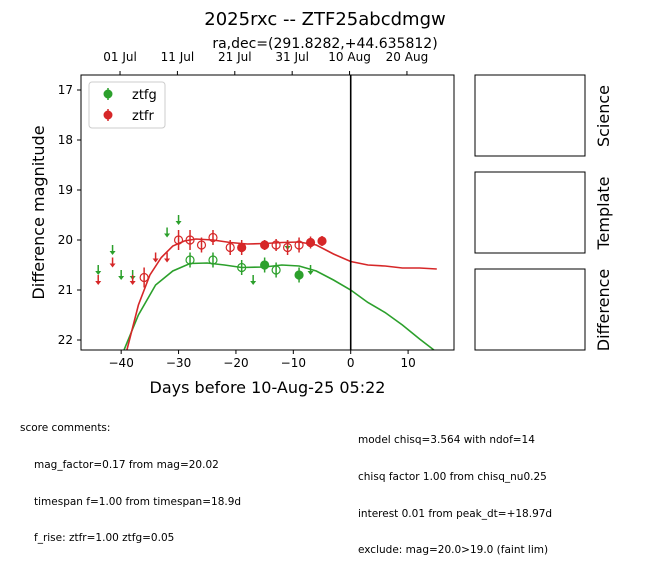 The height and width of the screenshot is (569, 650). Describe the element at coordinates (407, 363) in the screenshot. I see `x-tick-label: 10` at that location.